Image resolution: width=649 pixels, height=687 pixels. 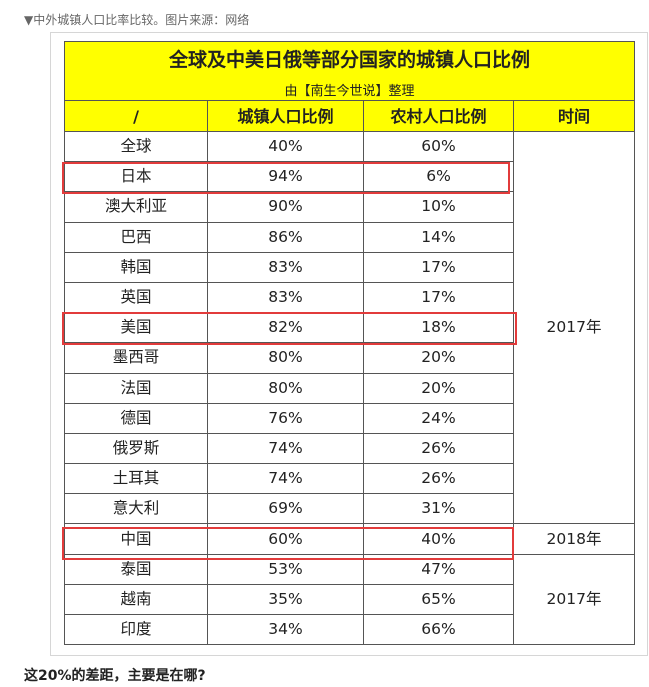 I want to click on rural-cell: 65%, so click(x=438, y=599).